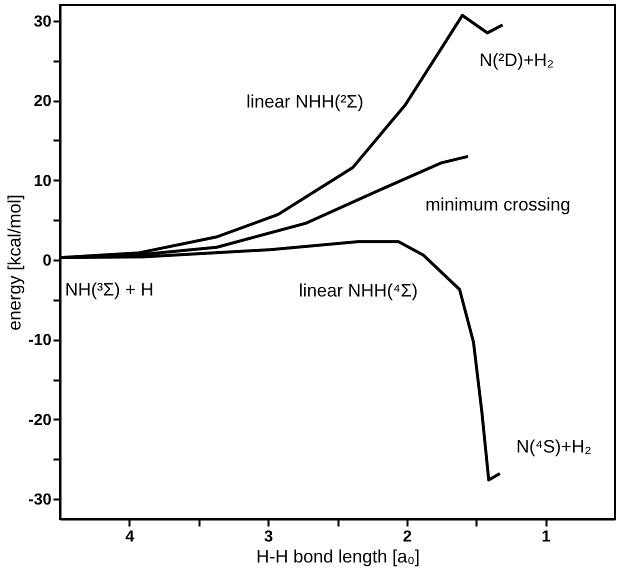  What do you see at coordinates (40, 420) in the screenshot?
I see `y-tick-label: -20` at bounding box center [40, 420].